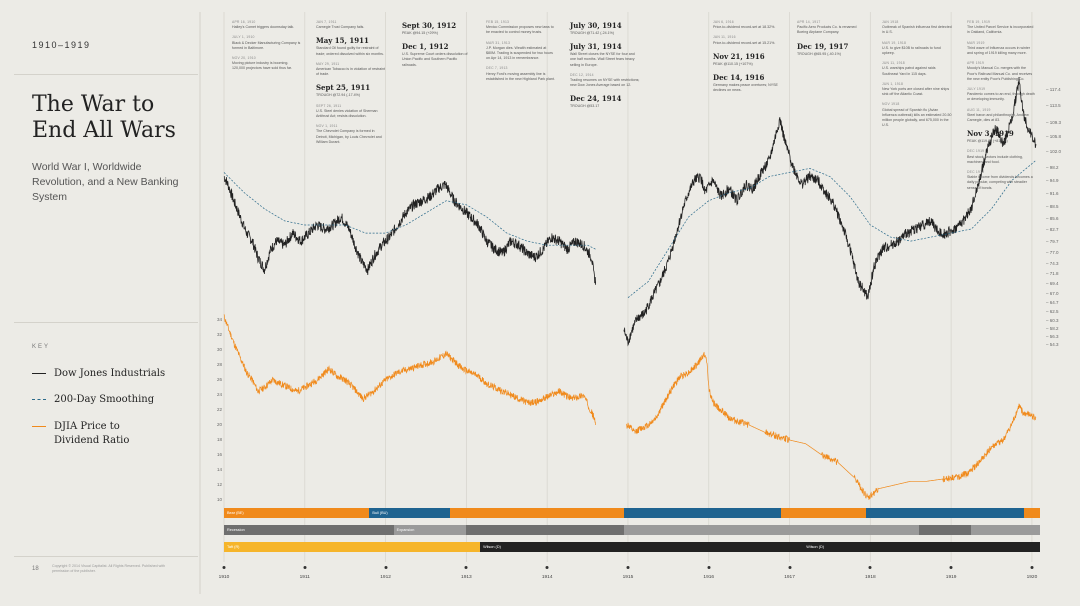 The width and height of the screenshot is (1080, 606). Describe the element at coordinates (498, 22) in the screenshot. I see `annotation-date: FEB 15, 1913` at that location.